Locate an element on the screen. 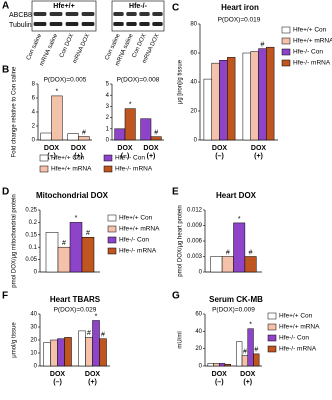 This screenshot has height=400, width=332. chart-title: Heart iron is located at coordinates (240, 7).